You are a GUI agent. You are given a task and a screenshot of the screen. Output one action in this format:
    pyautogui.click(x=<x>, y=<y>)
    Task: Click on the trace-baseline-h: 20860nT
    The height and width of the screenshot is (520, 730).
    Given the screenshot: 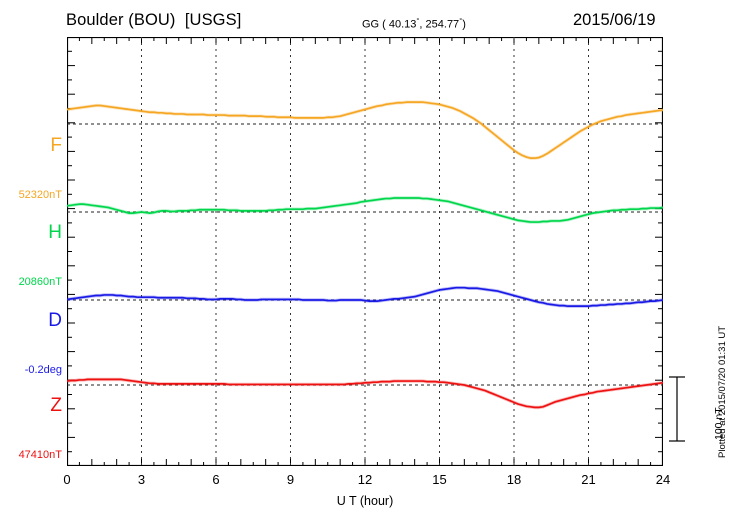 What is the action you would take?
    pyautogui.click(x=40, y=282)
    